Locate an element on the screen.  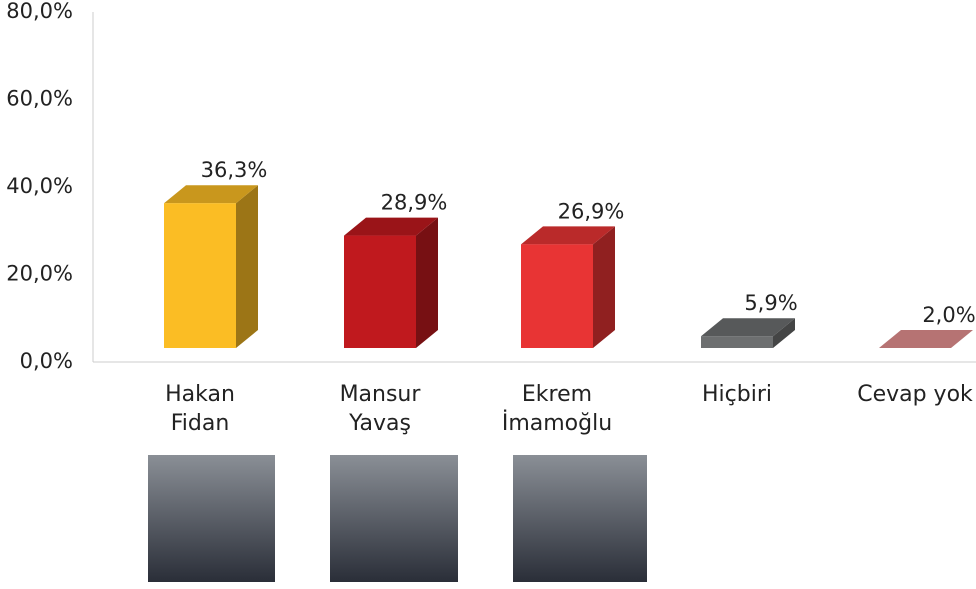
value-label: 2,0% is located at coordinates (948, 315).